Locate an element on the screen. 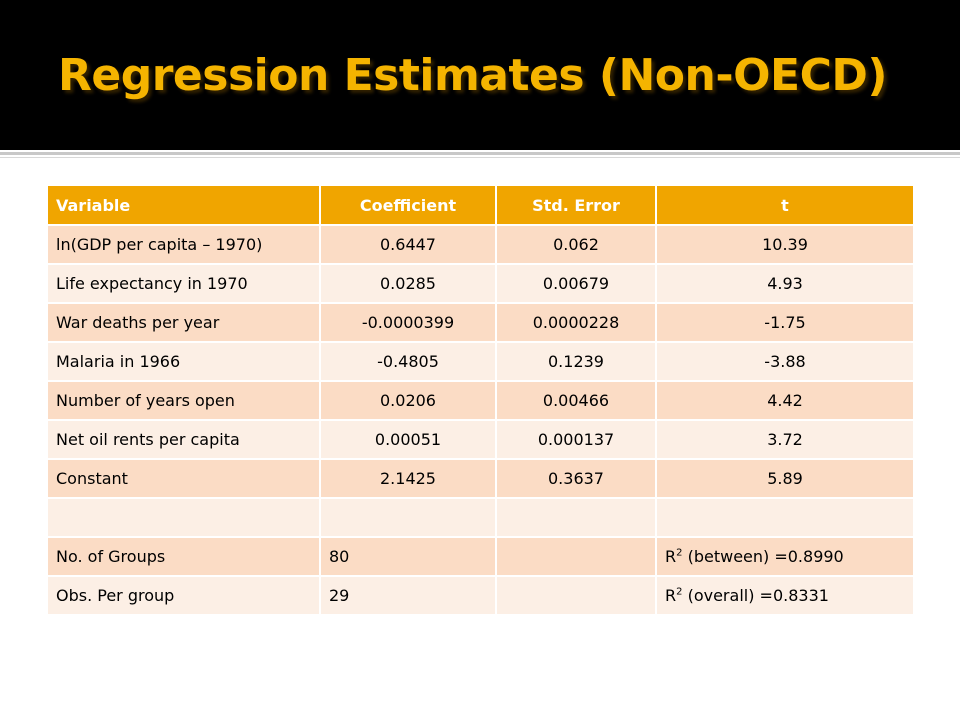 The height and width of the screenshot is (720, 960). footer-label: Obs. Per group is located at coordinates (184, 596).